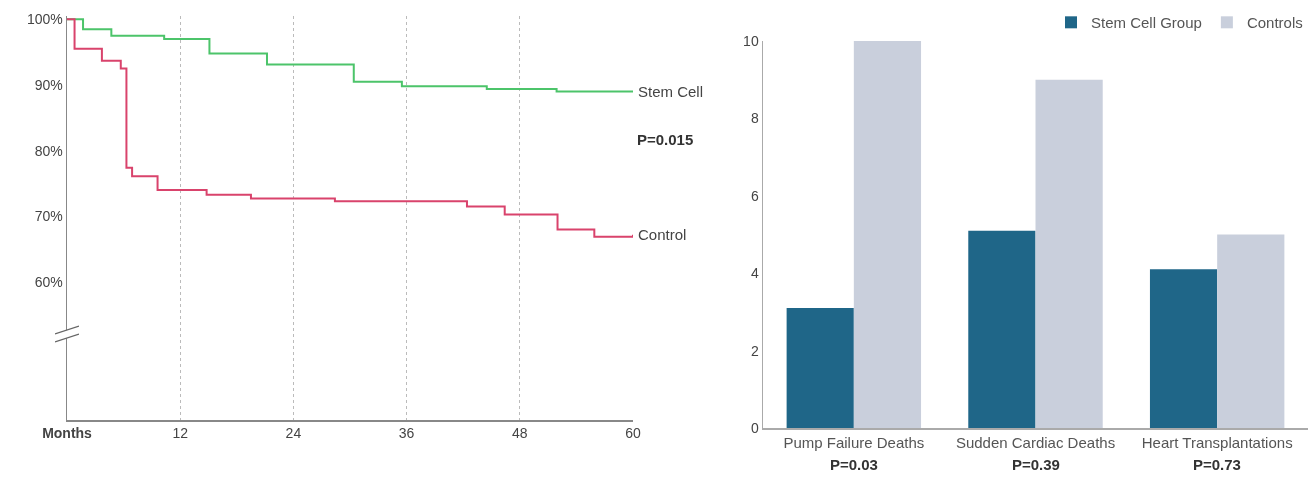 This screenshot has height=481, width=1314. What do you see at coordinates (48, 84) in the screenshot?
I see `y-tick-label: 90%` at bounding box center [48, 84].